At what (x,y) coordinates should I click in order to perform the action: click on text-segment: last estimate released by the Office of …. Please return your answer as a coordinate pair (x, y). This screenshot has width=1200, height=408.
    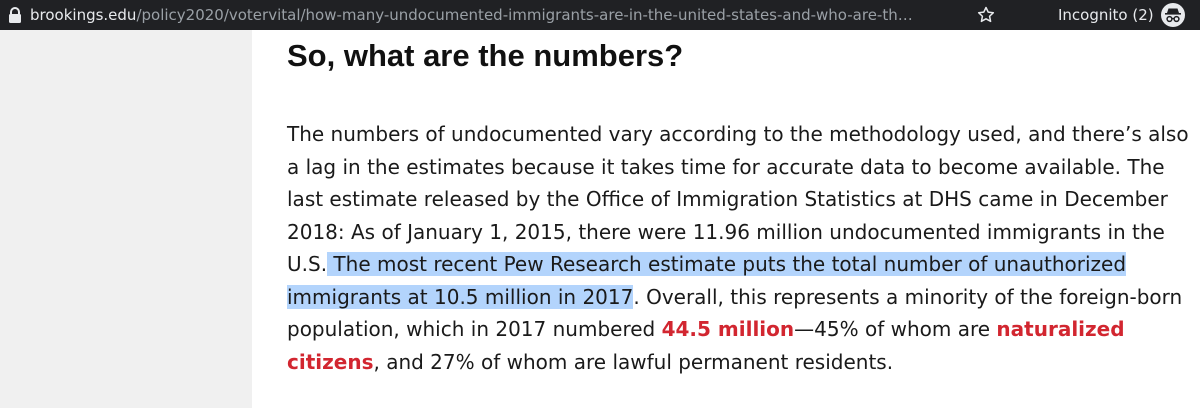
    Looking at the image, I should click on (727, 199).